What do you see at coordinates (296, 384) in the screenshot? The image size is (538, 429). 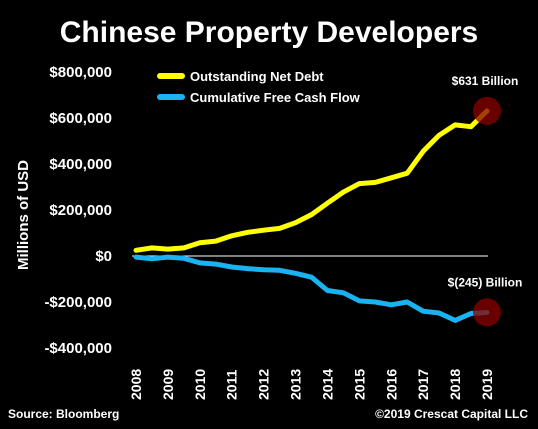 I see `x-tick-label: 2013` at bounding box center [296, 384].